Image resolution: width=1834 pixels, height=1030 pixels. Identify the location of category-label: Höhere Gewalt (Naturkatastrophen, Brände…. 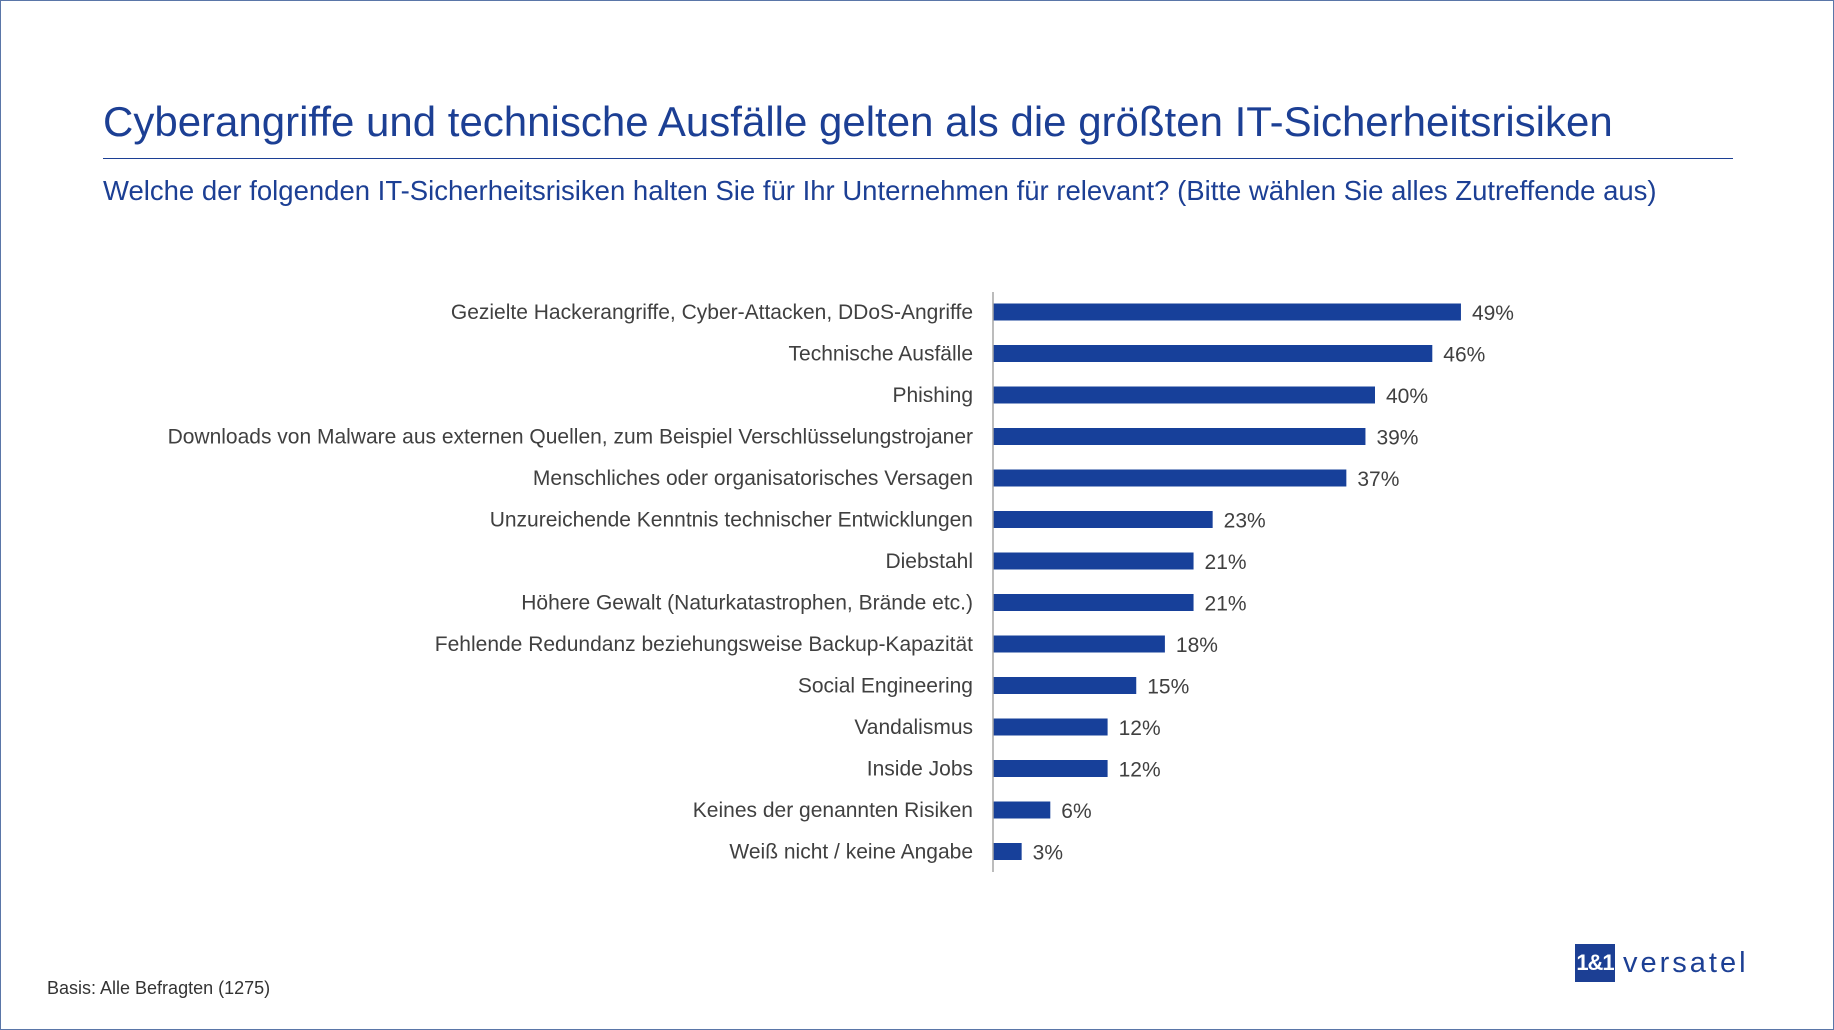
(747, 603).